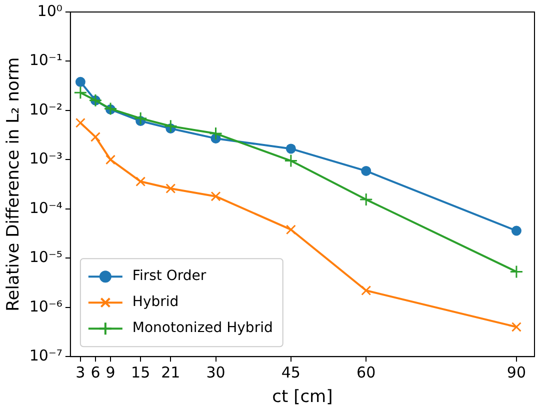 Image resolution: width=542 pixels, height=410 pixels. Describe the element at coordinates (45, 355) in the screenshot. I see `y-tick-label: 10⁻⁷` at that location.